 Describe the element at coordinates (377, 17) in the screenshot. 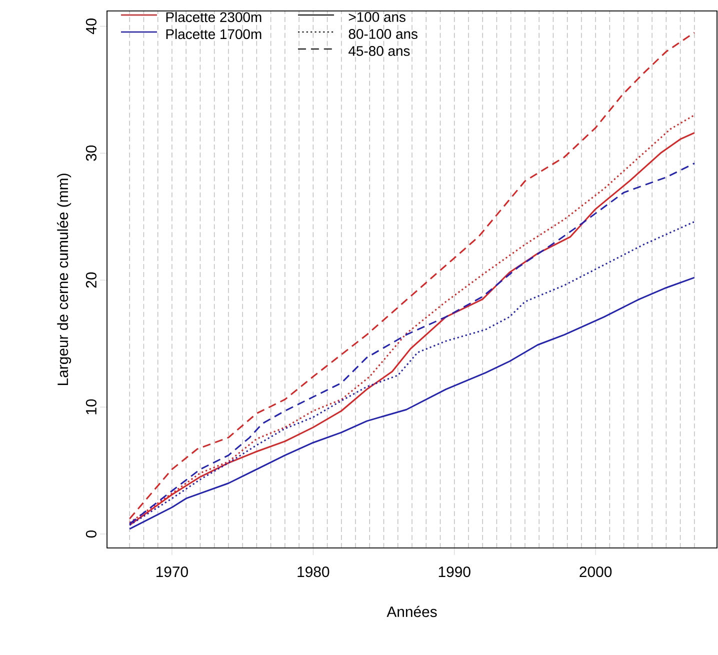

I see `annotation: >100 ans` at that location.